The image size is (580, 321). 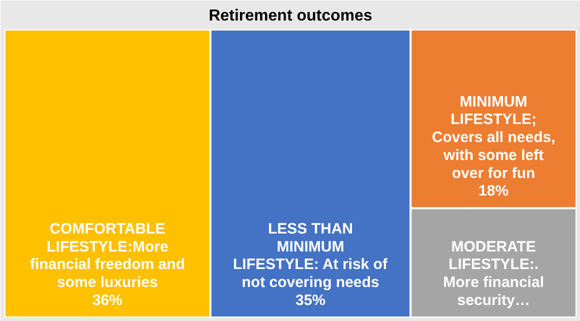 I want to click on text: Retirement outcomes, so click(x=290, y=16).